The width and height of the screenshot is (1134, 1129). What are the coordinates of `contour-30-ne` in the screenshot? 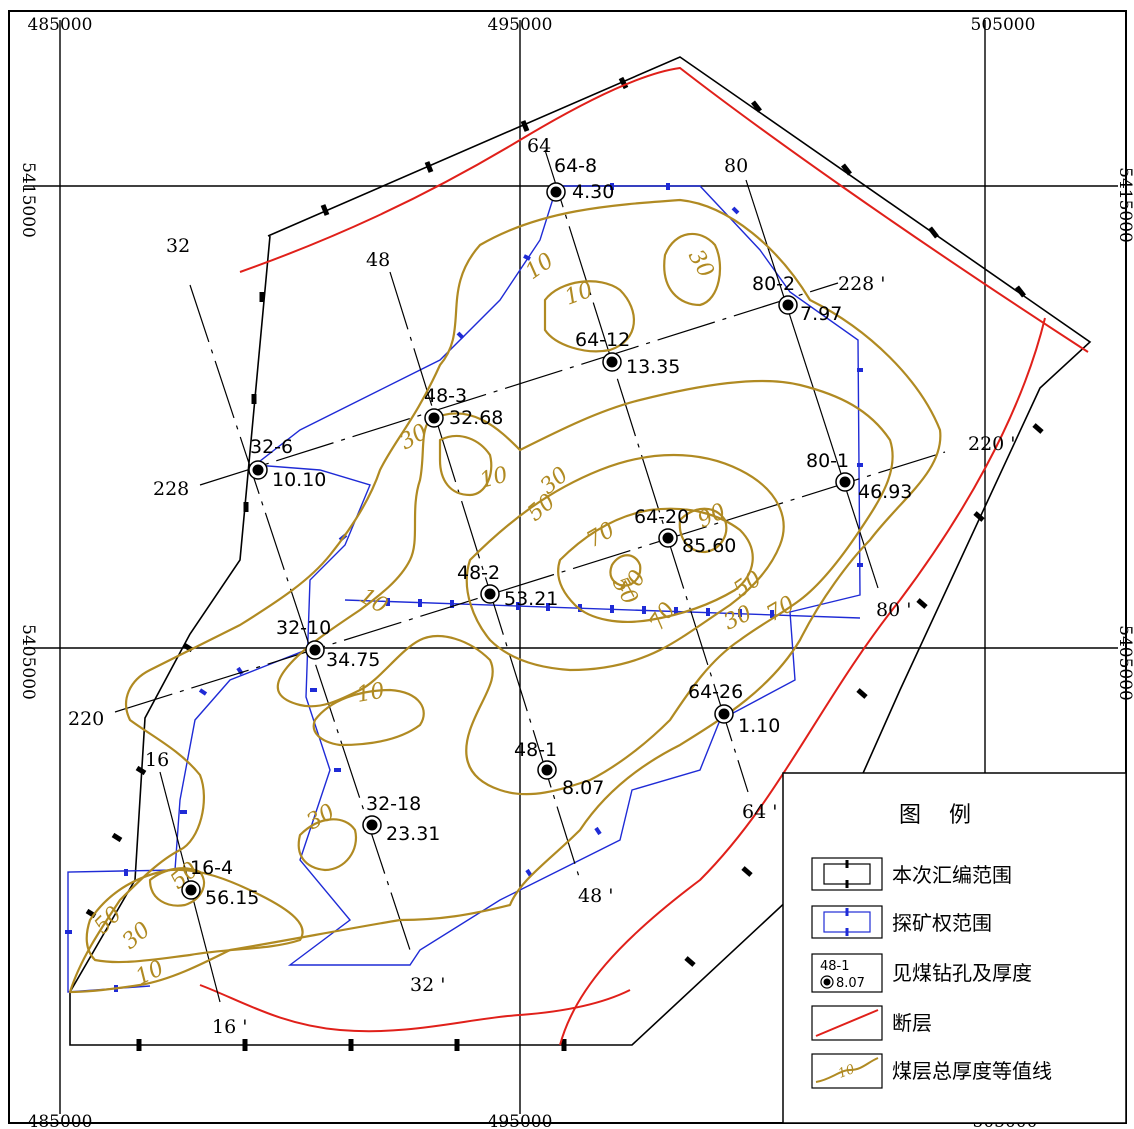 It's located at (692, 269).